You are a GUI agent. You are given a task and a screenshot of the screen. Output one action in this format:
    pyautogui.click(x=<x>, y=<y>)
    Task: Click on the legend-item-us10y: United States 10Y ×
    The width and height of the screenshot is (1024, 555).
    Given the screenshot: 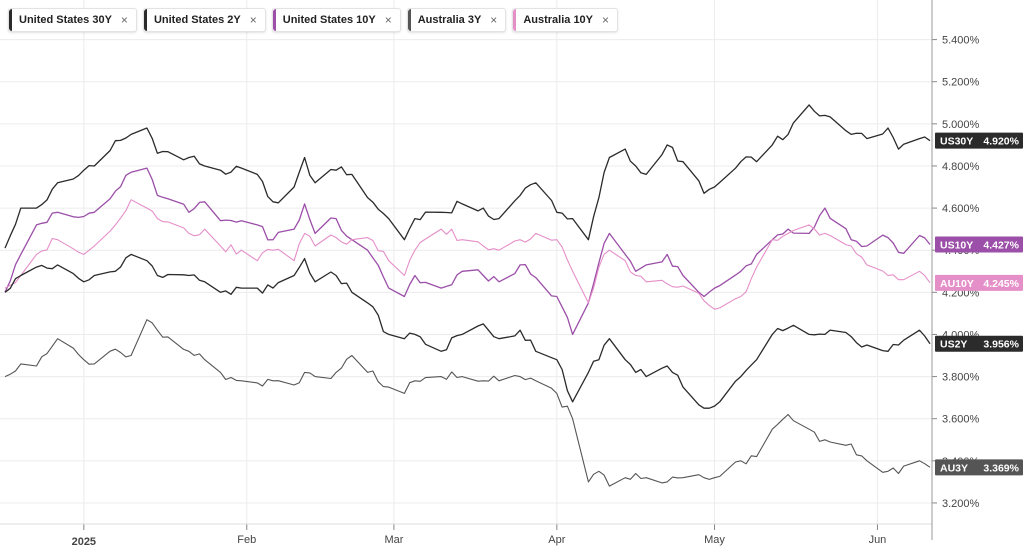 What is the action you would take?
    pyautogui.click(x=336, y=20)
    